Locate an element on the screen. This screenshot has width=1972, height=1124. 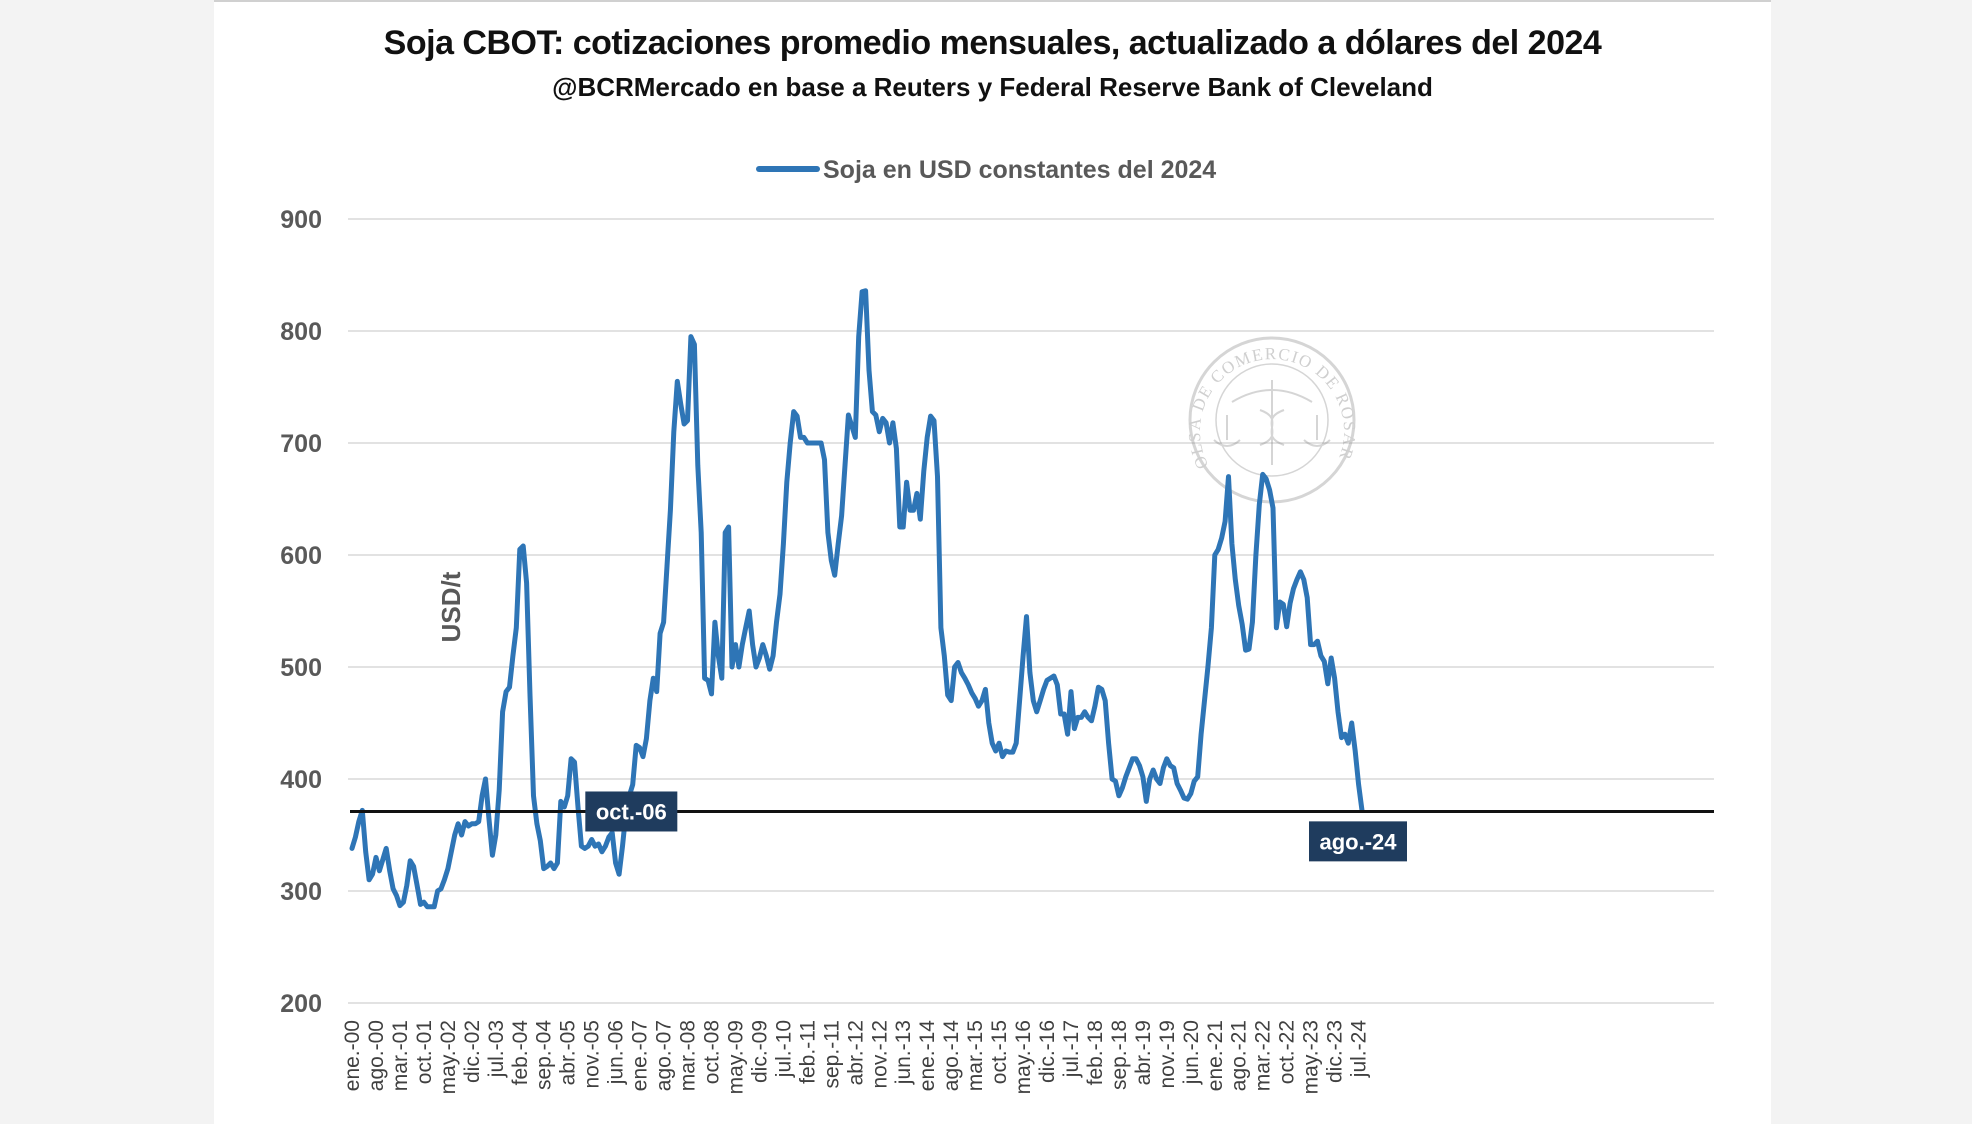
x-tick-label: jun.-13 is located at coordinates (903, 1052).